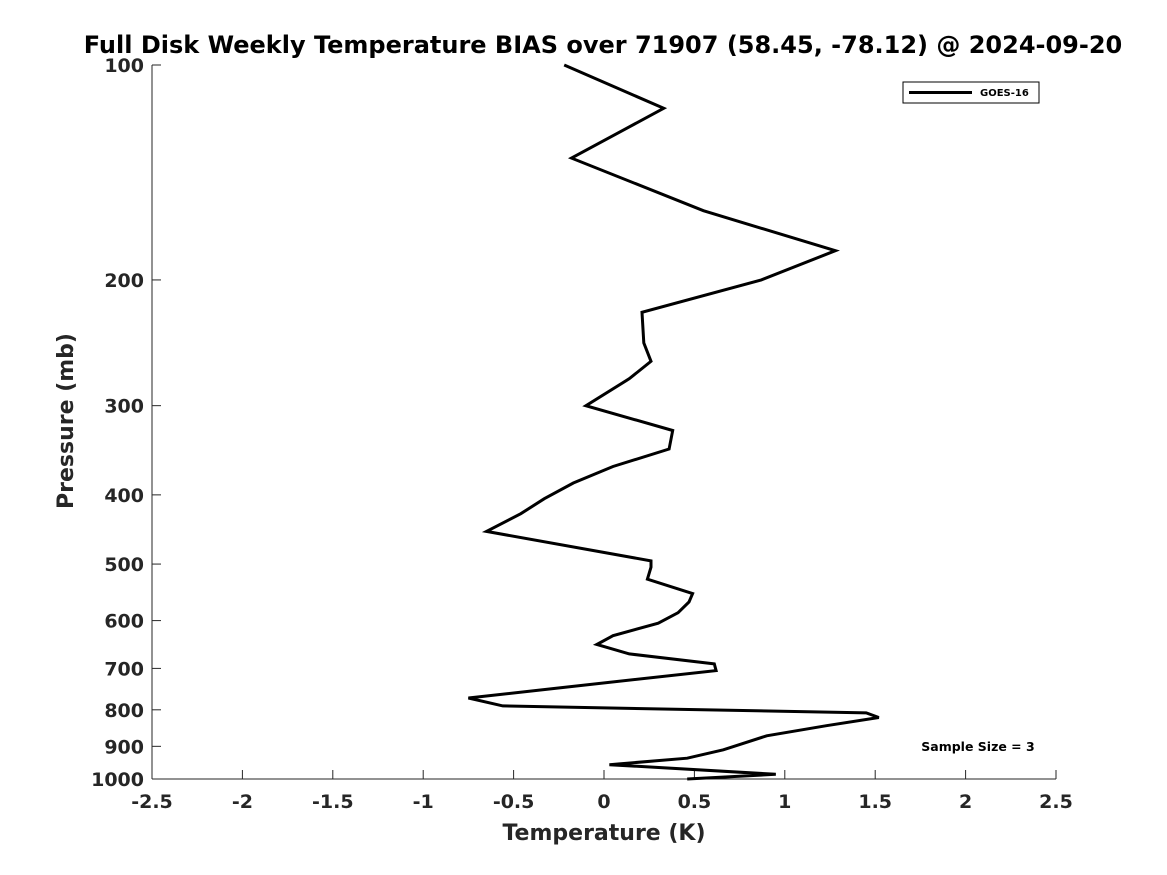 This screenshot has height=875, width=1167. Describe the element at coordinates (124, 711) in the screenshot. I see `y-tick-label: 800` at that location.